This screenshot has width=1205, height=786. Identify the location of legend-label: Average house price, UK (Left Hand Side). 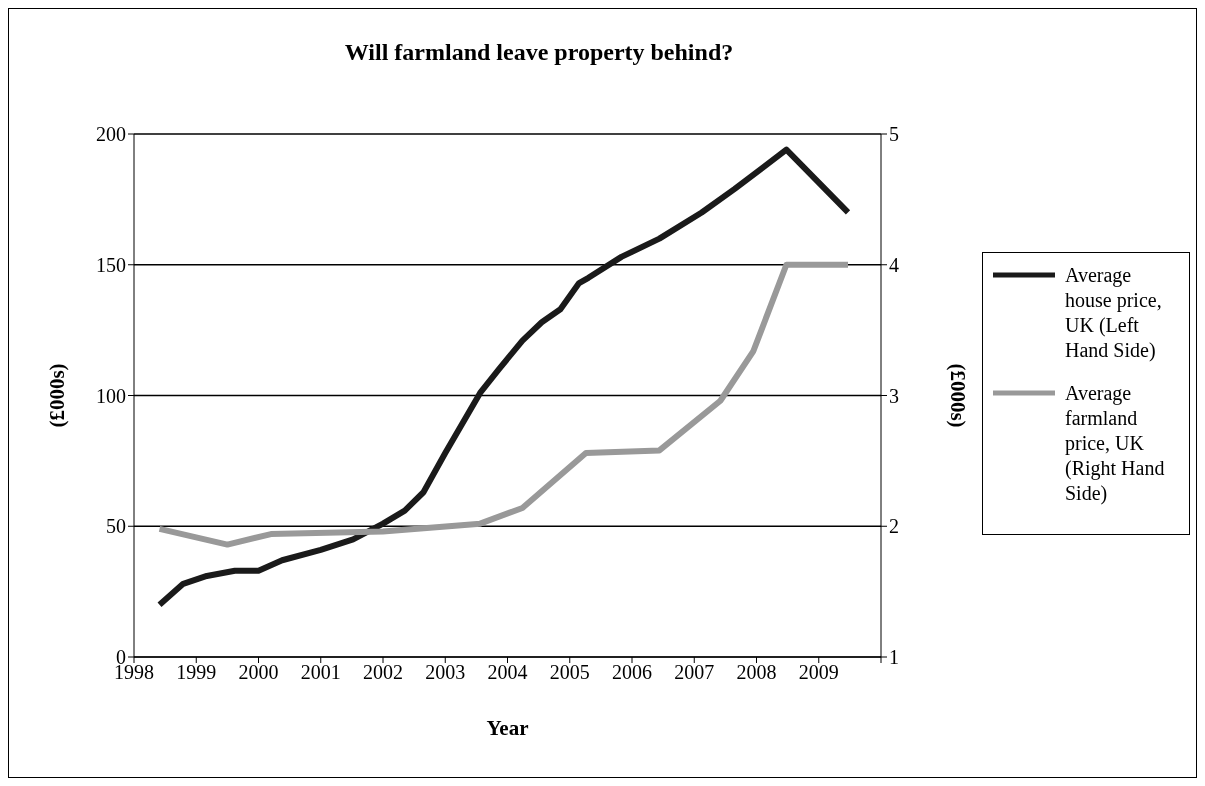
(1114, 312).